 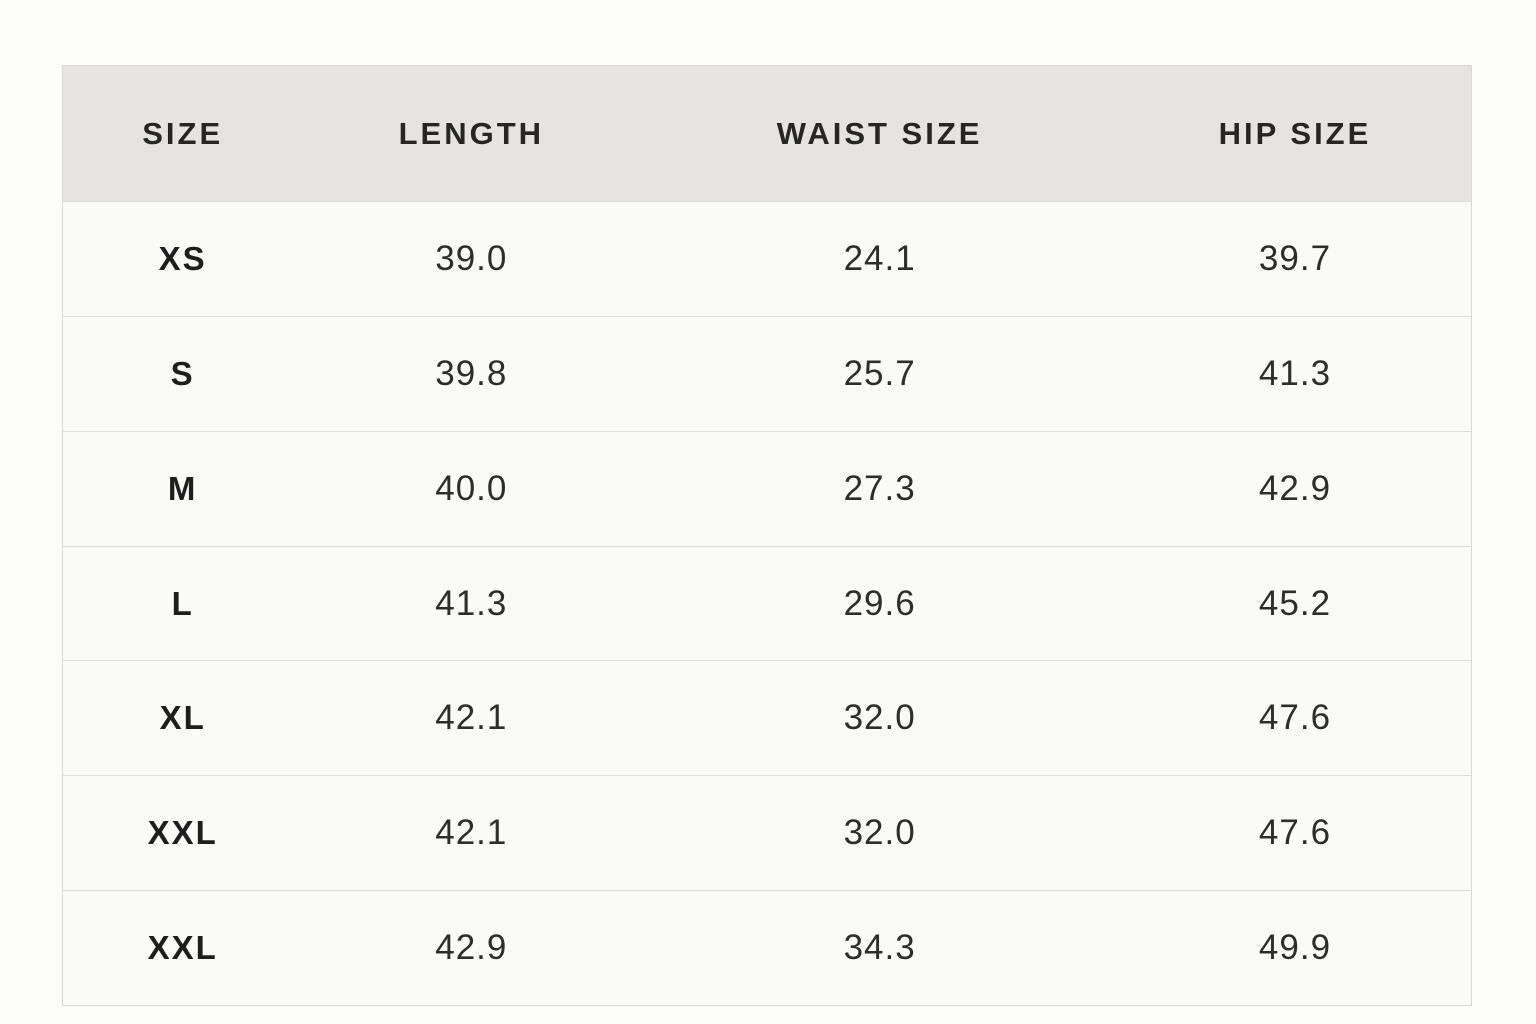 I want to click on measurement-cell: 49.9, so click(x=1295, y=948).